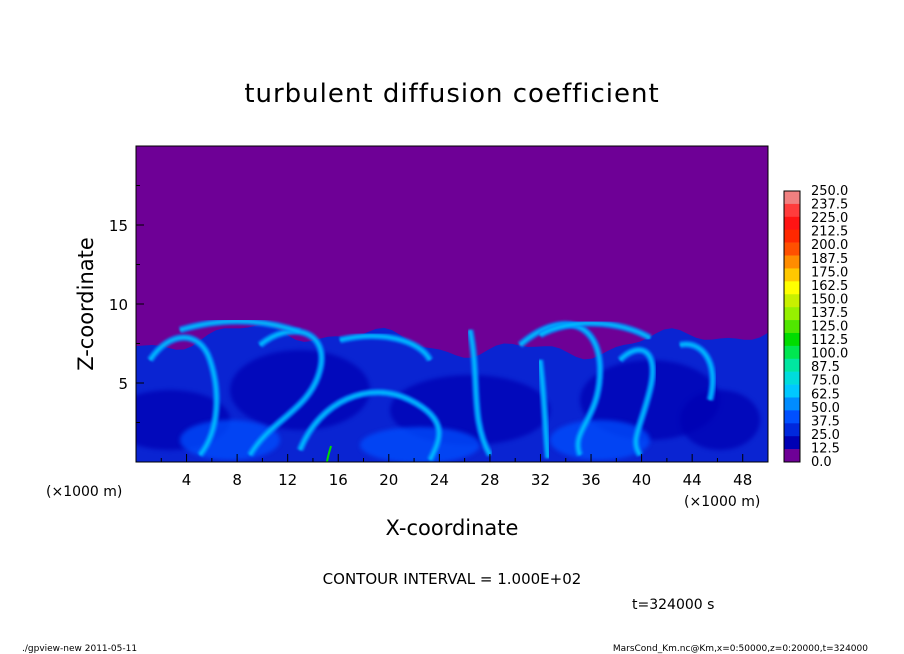  Describe the element at coordinates (452, 579) in the screenshot. I see `contour-interval: CONTOUR INTERVAL = 1.000E+02` at that location.